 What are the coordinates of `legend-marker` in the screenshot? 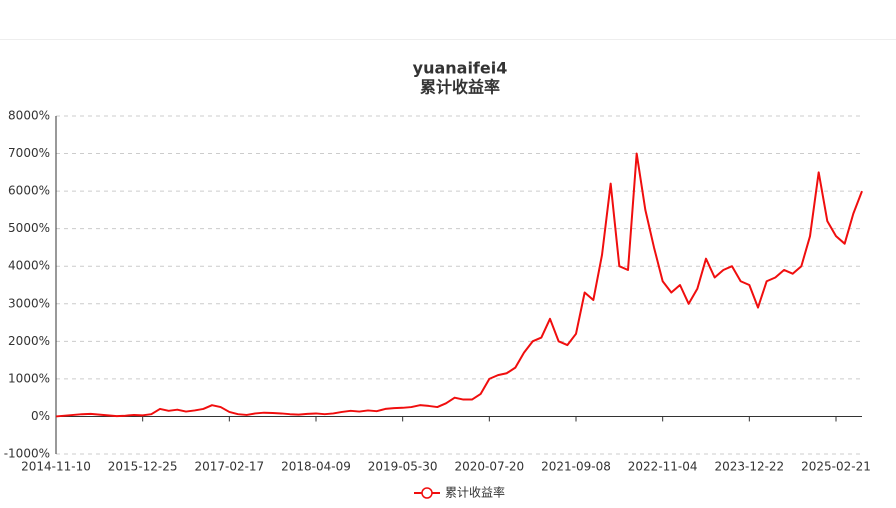 It's located at (427, 493).